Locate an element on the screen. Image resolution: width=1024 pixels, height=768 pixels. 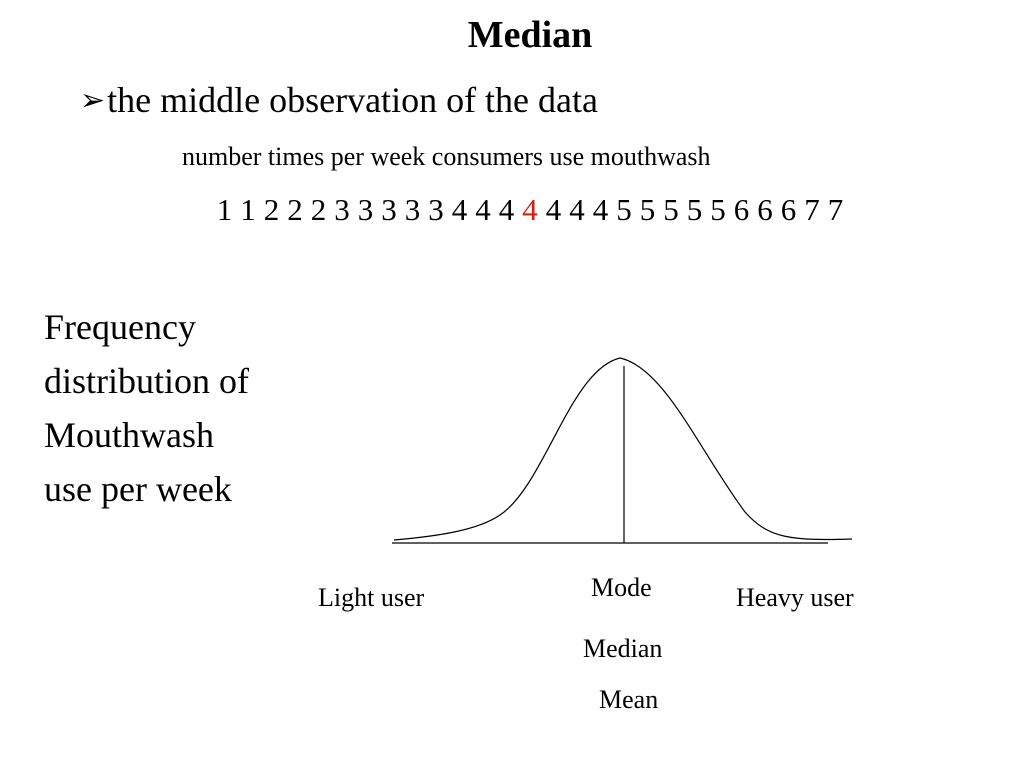
description-line: distribution of is located at coordinates (146, 381).